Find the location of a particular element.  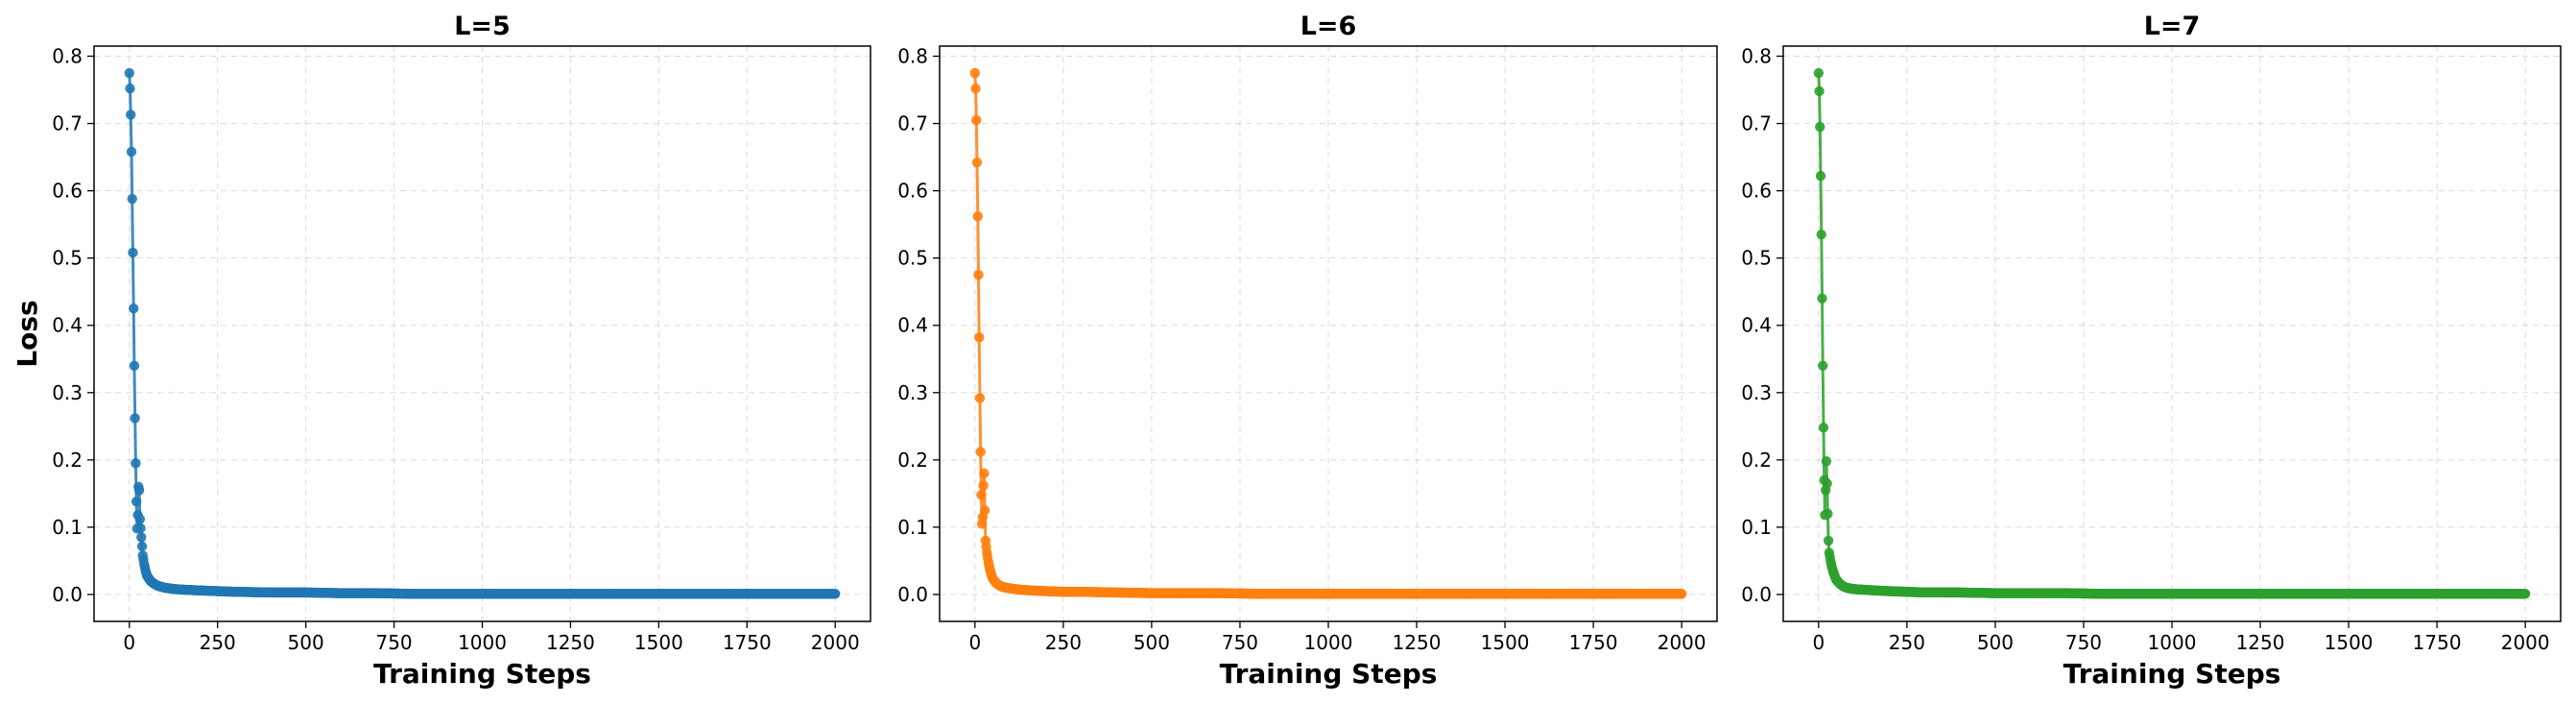

subplot-title: L=7 is located at coordinates (2172, 27).